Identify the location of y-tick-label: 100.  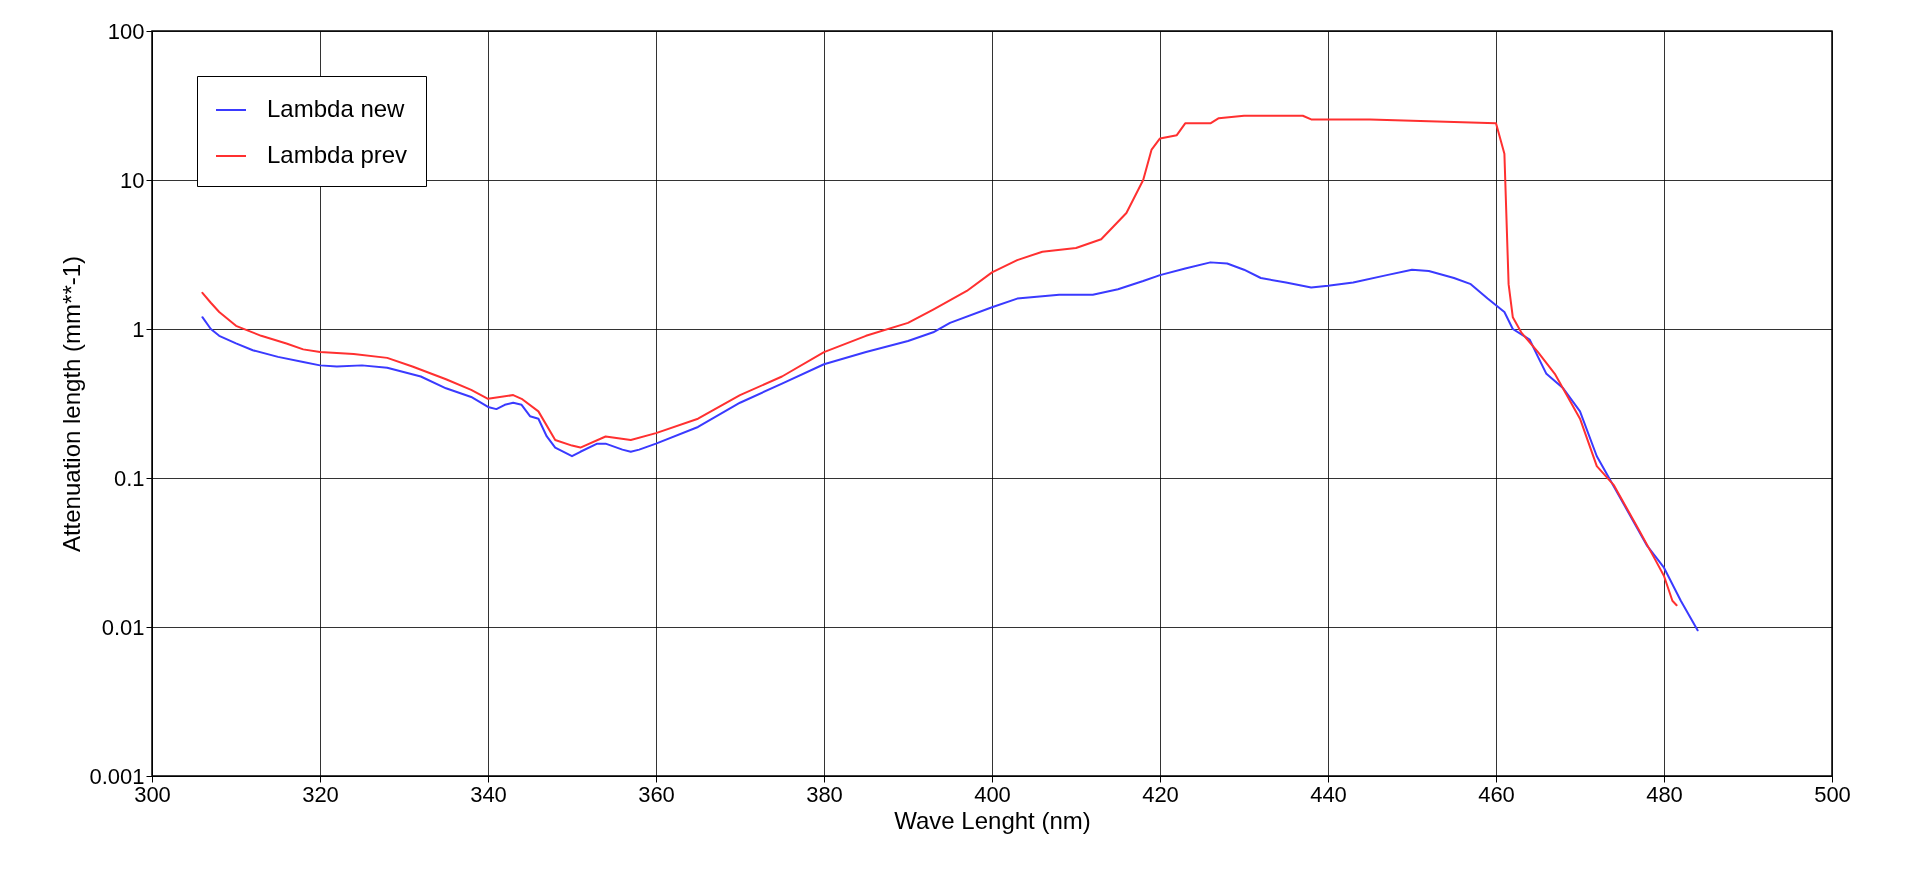
(126, 31).